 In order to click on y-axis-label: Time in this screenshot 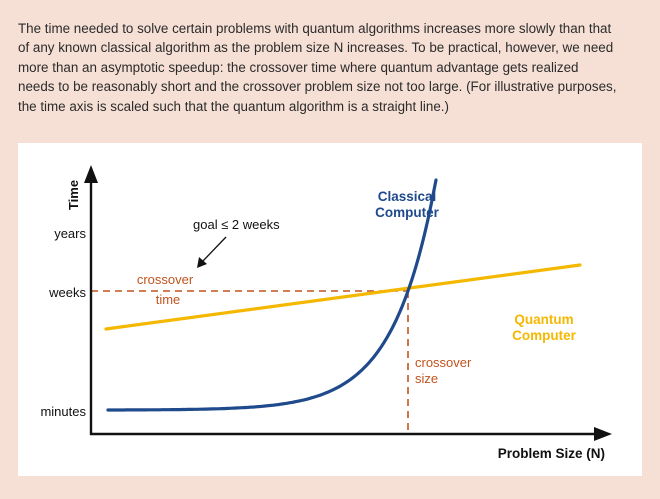, I will do `click(73, 195)`.